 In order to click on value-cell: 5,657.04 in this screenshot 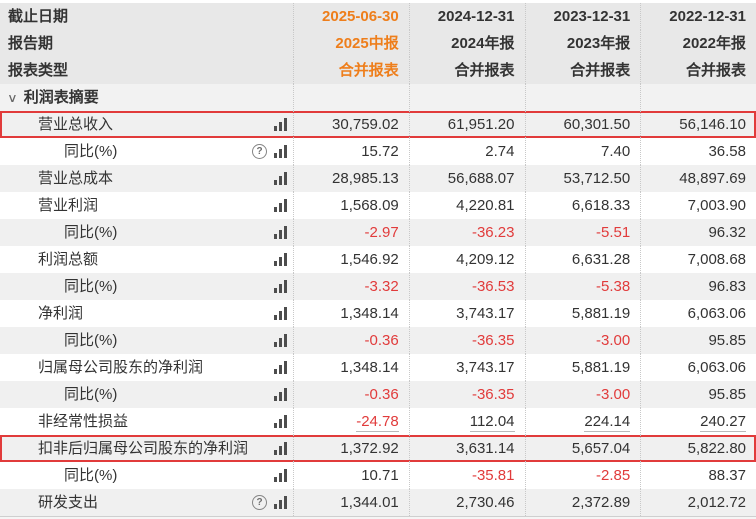, I will do `click(582, 448)`.